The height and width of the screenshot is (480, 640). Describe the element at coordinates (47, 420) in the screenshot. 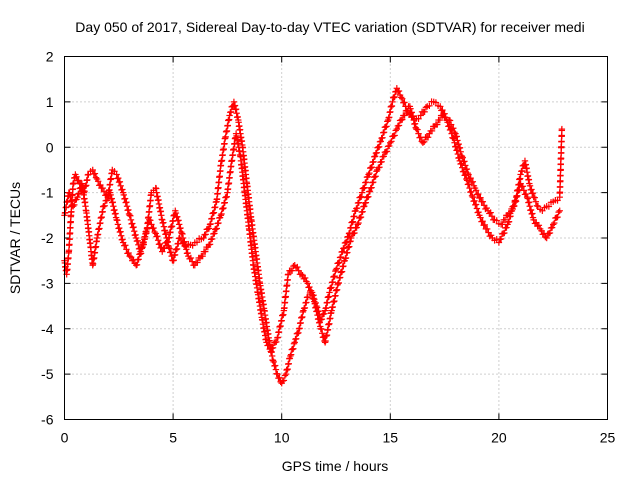

I see `y-tick-label: -6` at that location.